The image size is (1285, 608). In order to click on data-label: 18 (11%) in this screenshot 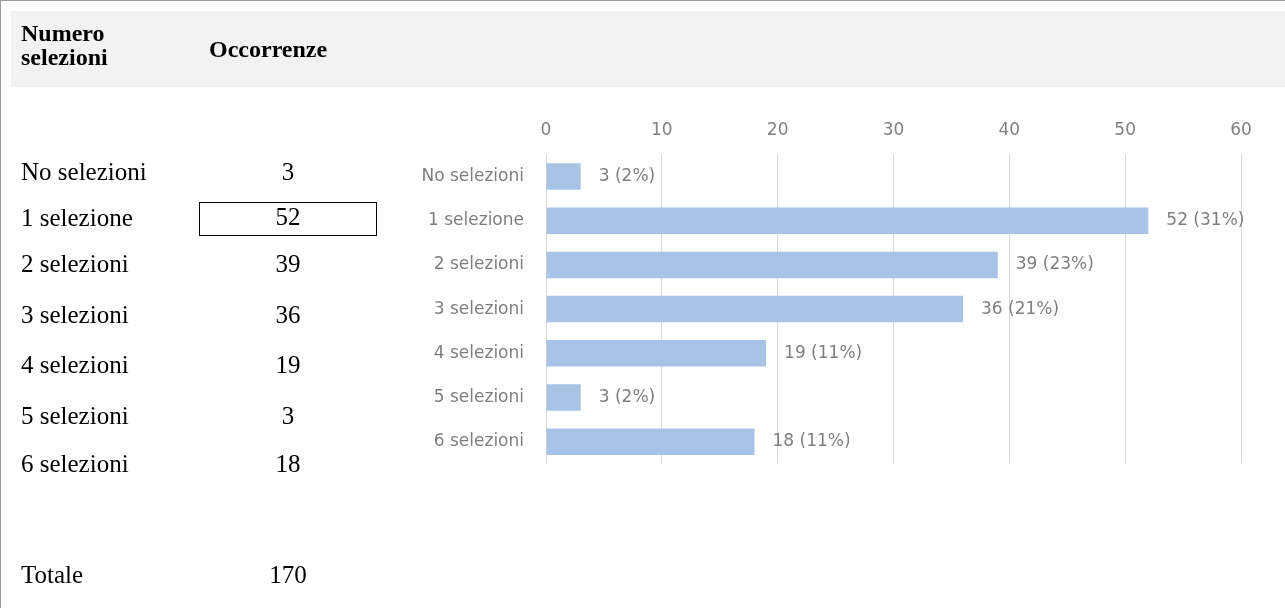, I will do `click(811, 440)`.